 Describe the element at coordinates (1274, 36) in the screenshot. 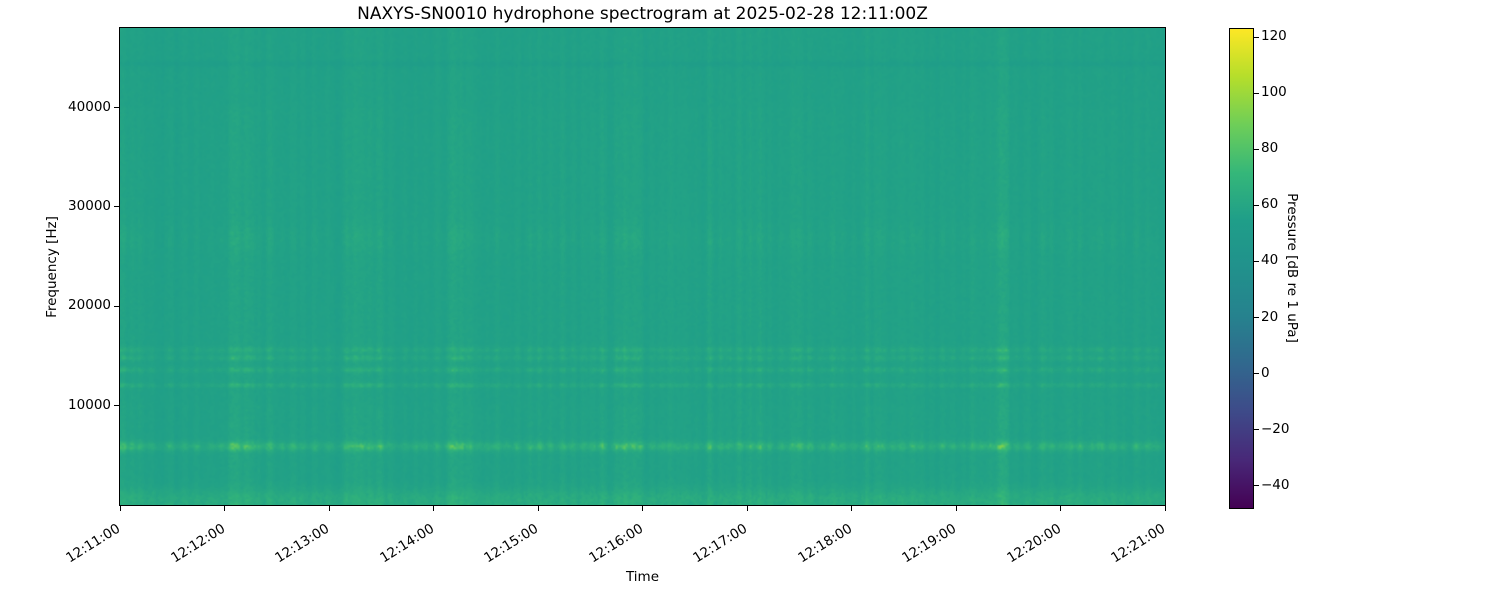

I see `colorbar-tick-label: 120` at that location.